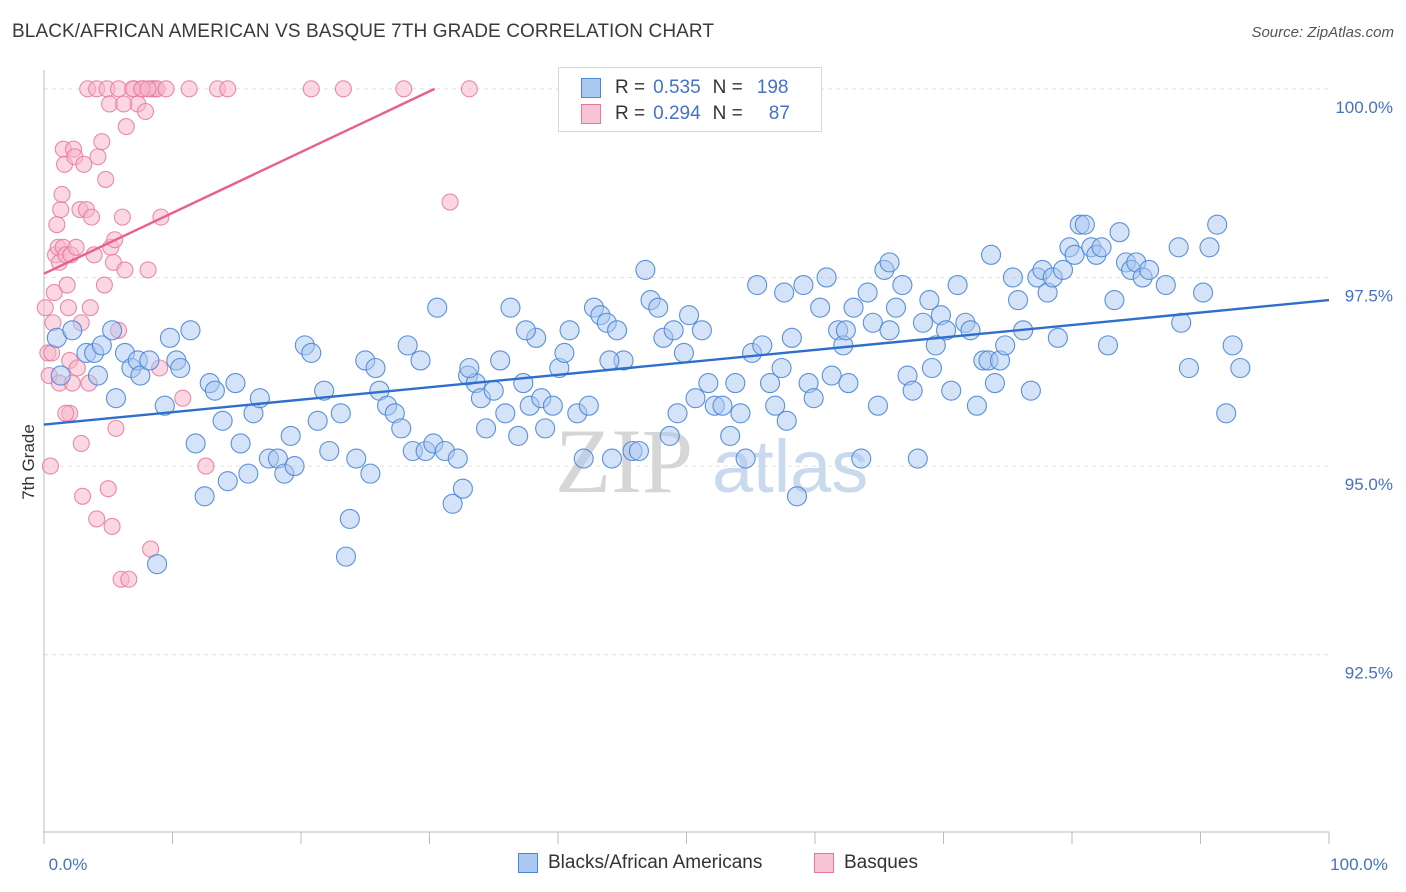  Describe the element at coordinates (68, 864) in the screenshot. I see `x-tick-label: 0.0%` at that location.